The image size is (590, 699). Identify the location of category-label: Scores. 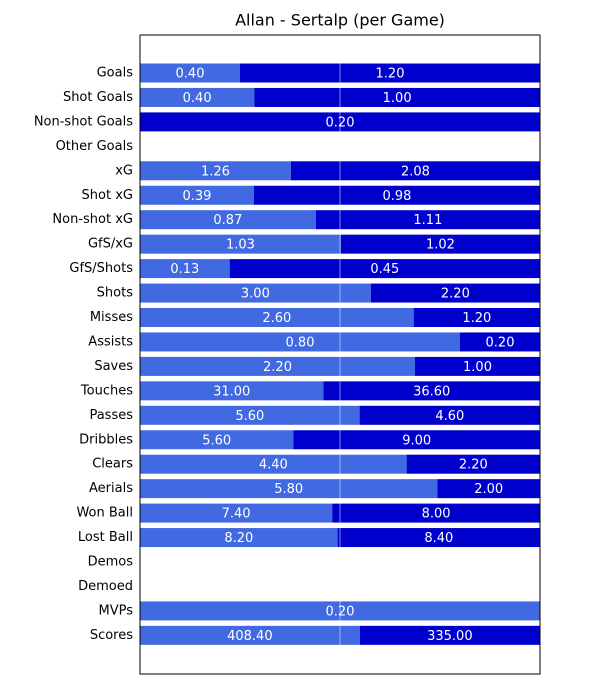
(111, 635).